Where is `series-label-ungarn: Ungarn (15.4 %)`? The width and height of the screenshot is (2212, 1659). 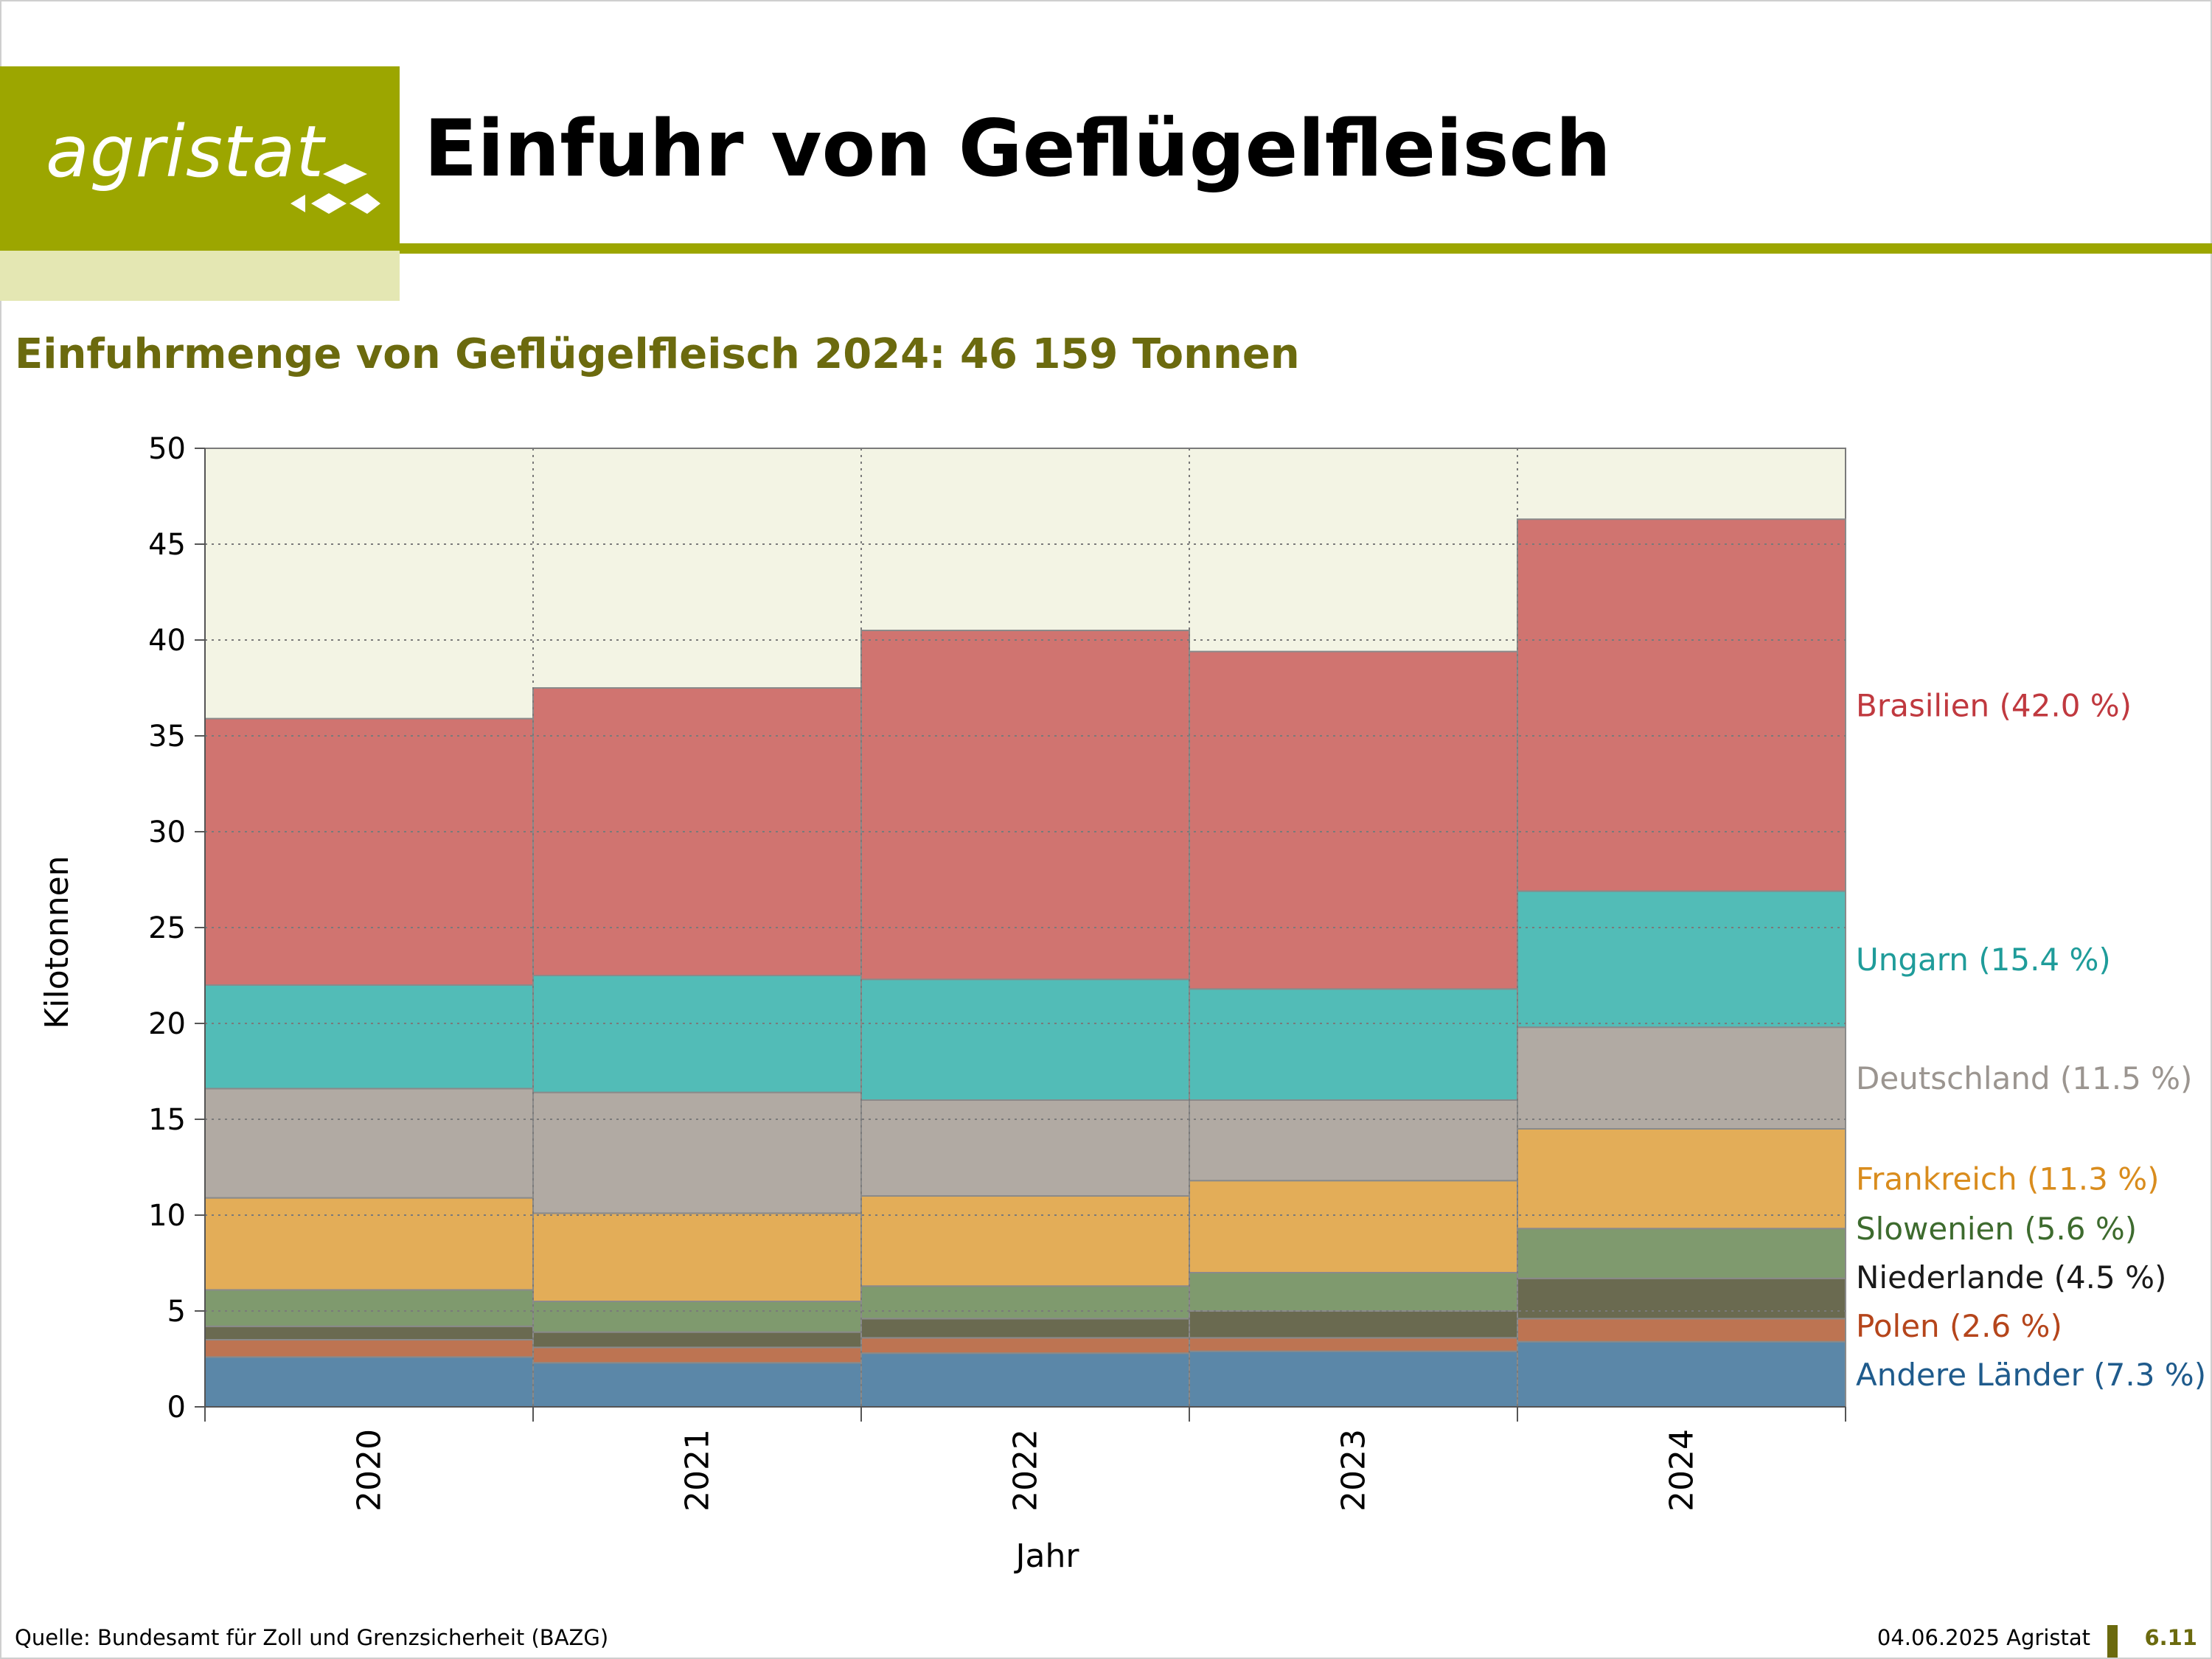 series-label-ungarn: Ungarn (15.4 %) is located at coordinates (1983, 960).